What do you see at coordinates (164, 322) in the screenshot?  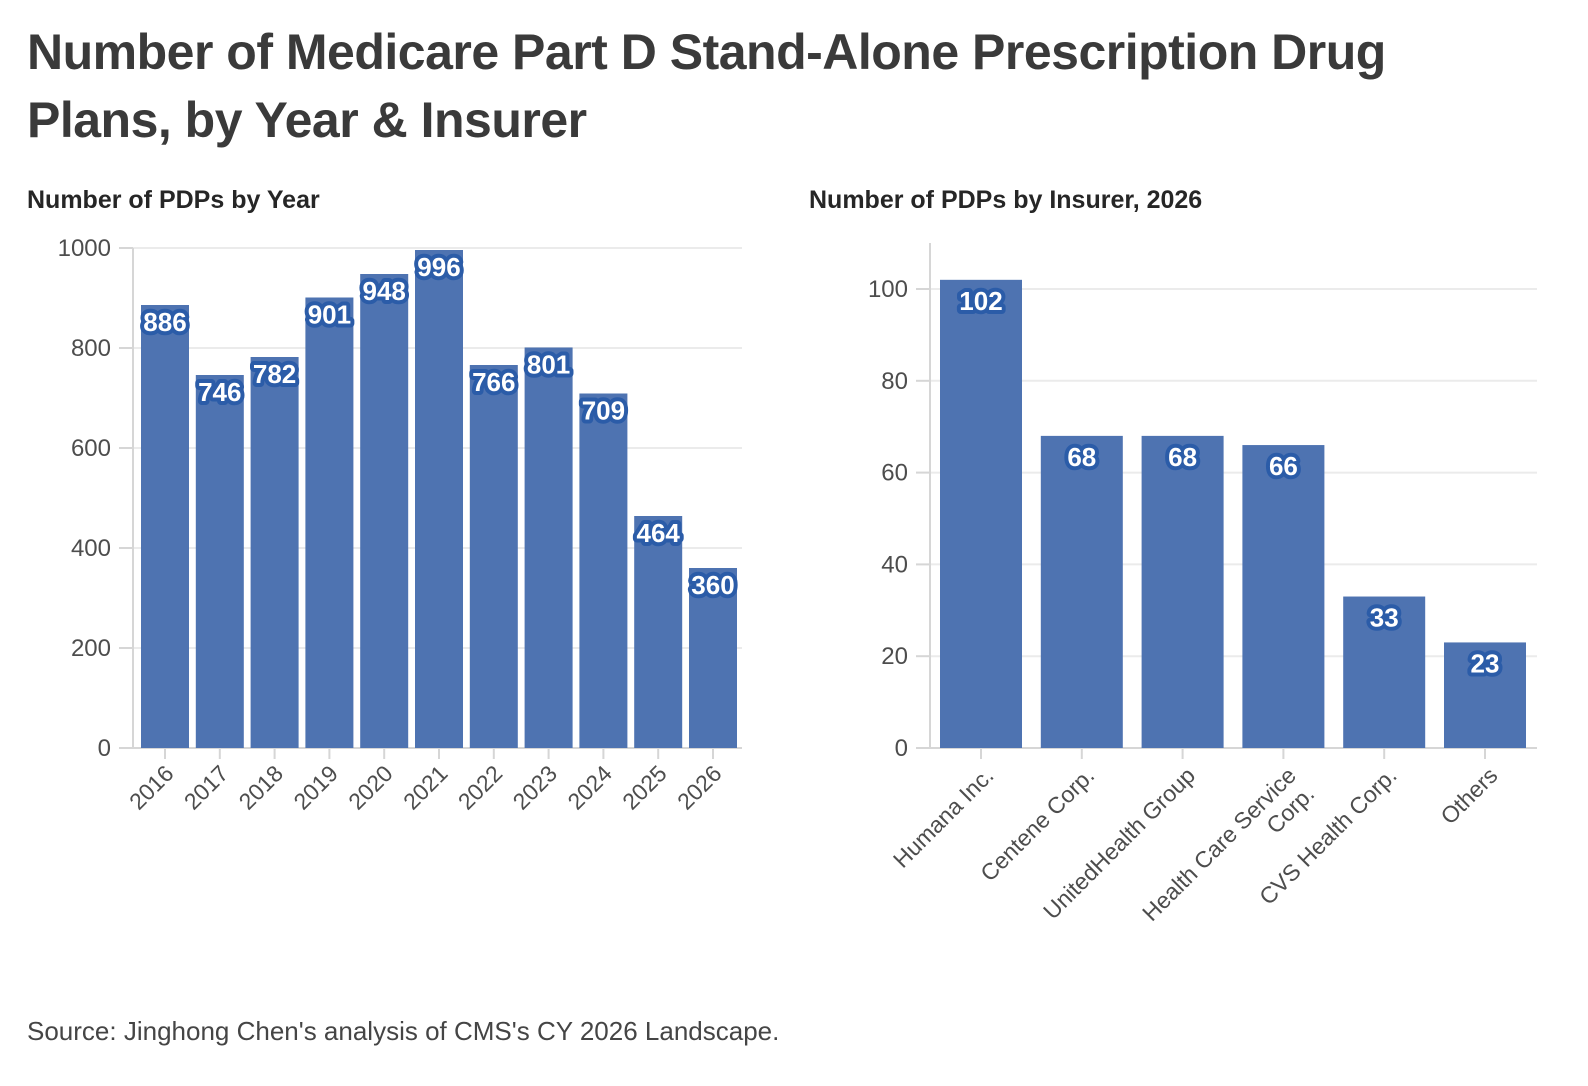 I see `bar-value-label: 886` at bounding box center [164, 322].